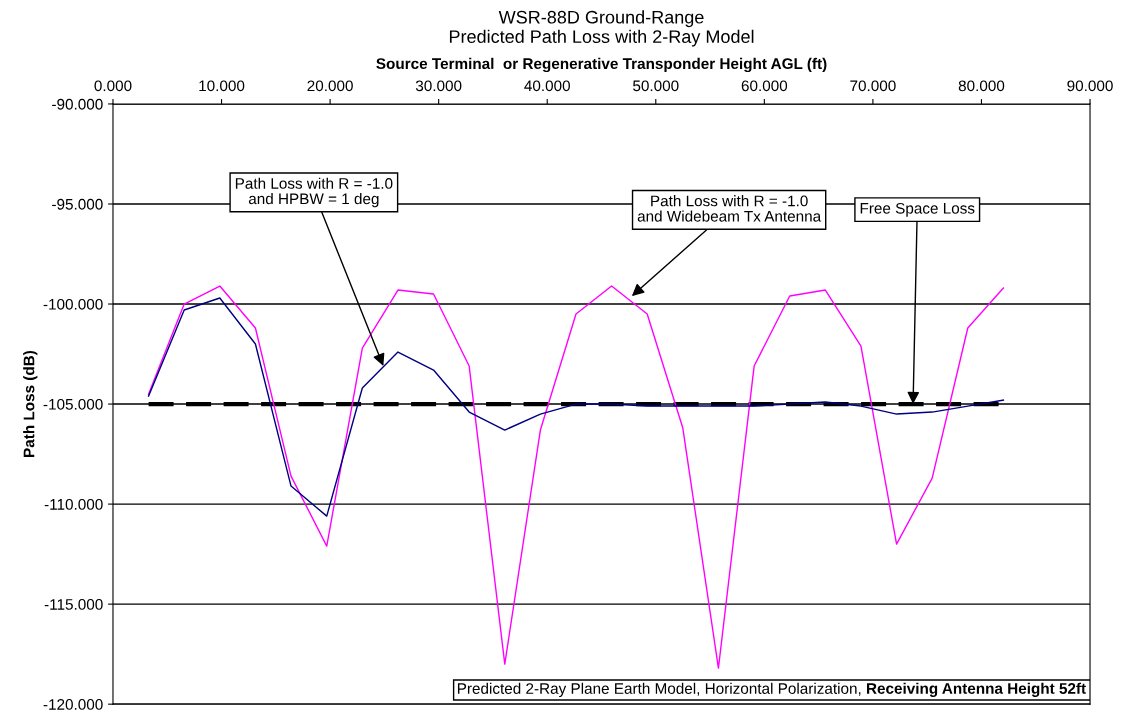 This screenshot has height=712, width=1122. Describe the element at coordinates (601, 28) in the screenshot. I see `chart-title: WSR-88D Ground-Range Predicted Path Loss with 2-Ray Model` at that location.